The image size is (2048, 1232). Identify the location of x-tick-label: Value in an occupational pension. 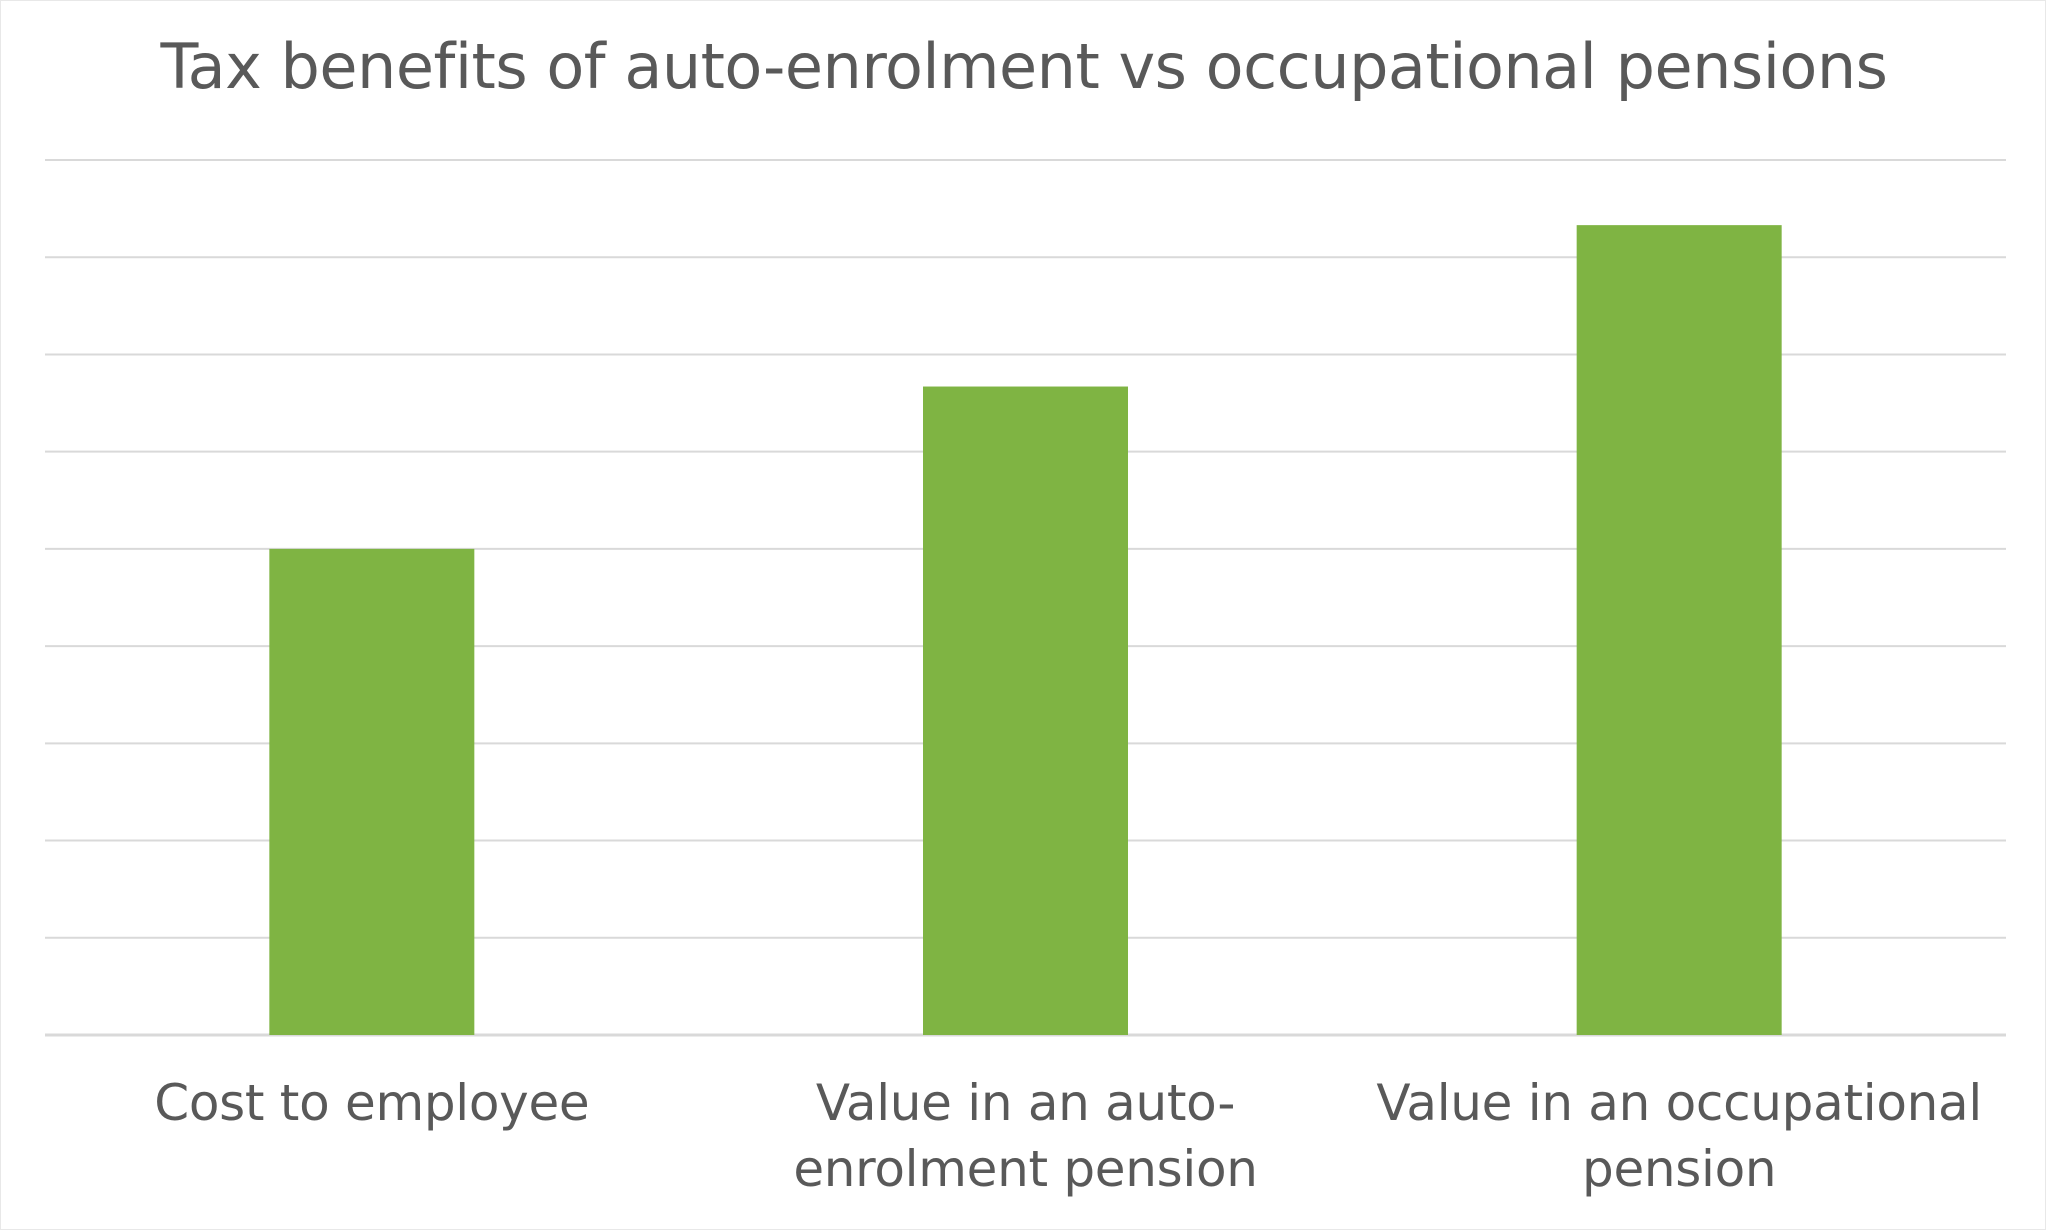
(1679, 1136).